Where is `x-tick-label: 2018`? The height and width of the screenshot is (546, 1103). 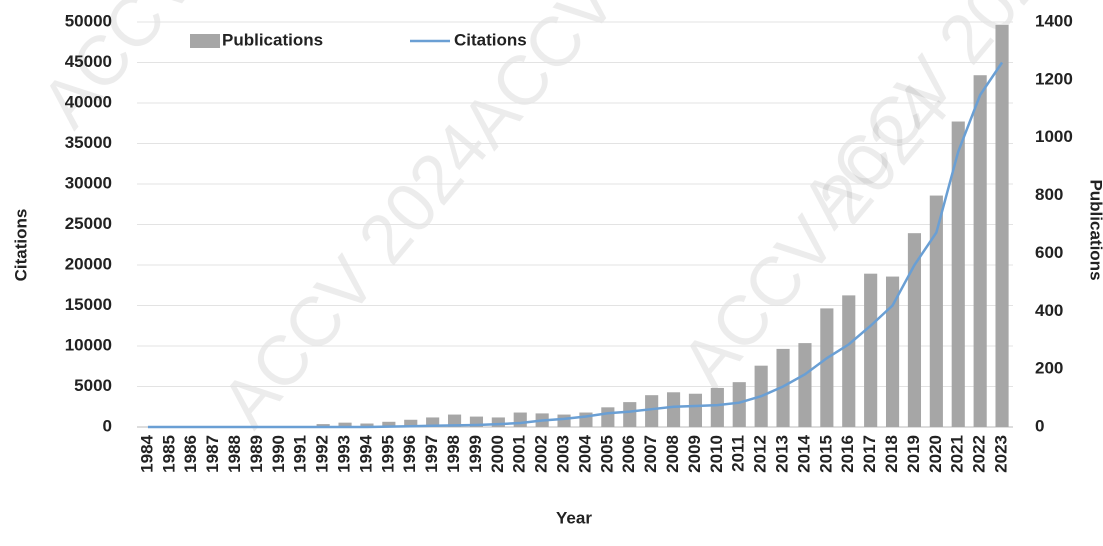
x-tick-label: 2018 is located at coordinates (891, 454).